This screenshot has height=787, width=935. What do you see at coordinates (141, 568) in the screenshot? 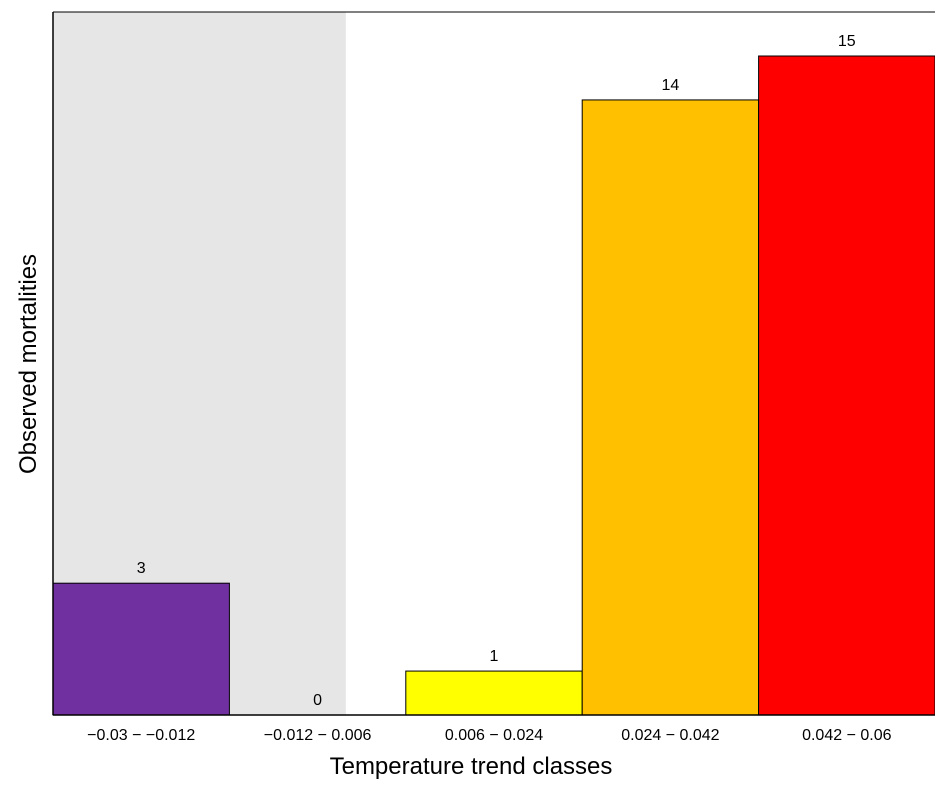
I see `data-label: 3` at bounding box center [141, 568].